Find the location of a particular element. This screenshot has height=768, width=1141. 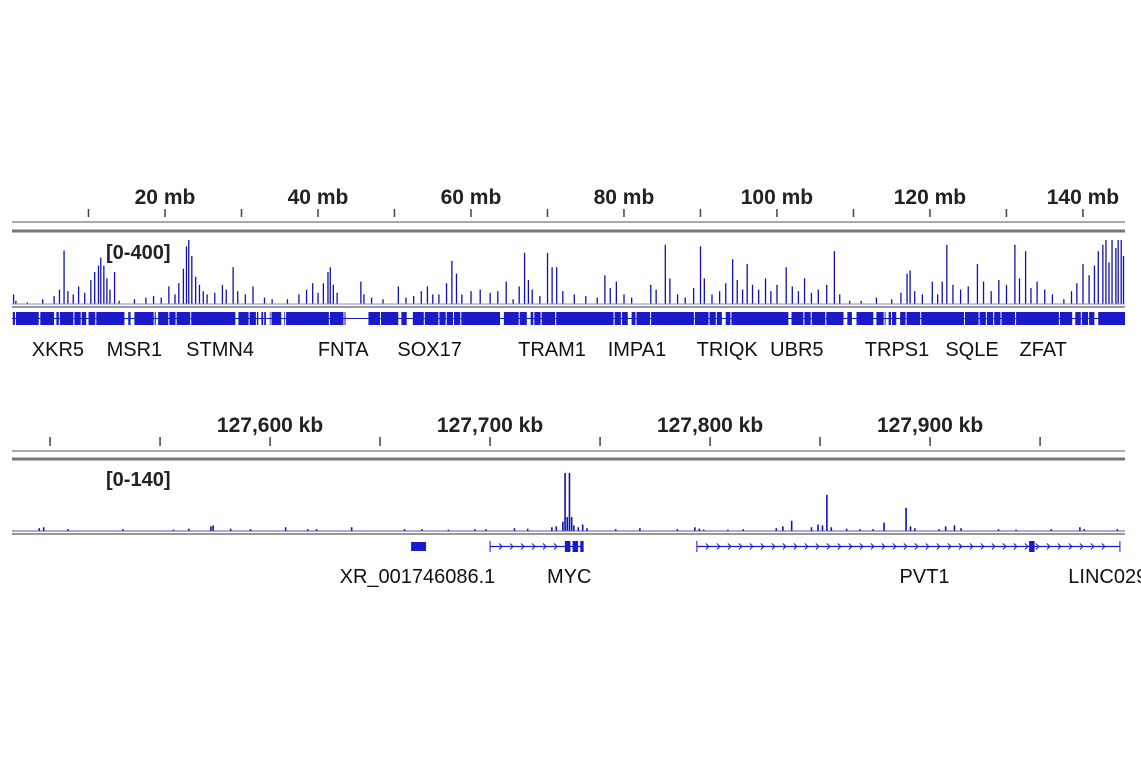

gene-exon is located at coordinates (419, 546).